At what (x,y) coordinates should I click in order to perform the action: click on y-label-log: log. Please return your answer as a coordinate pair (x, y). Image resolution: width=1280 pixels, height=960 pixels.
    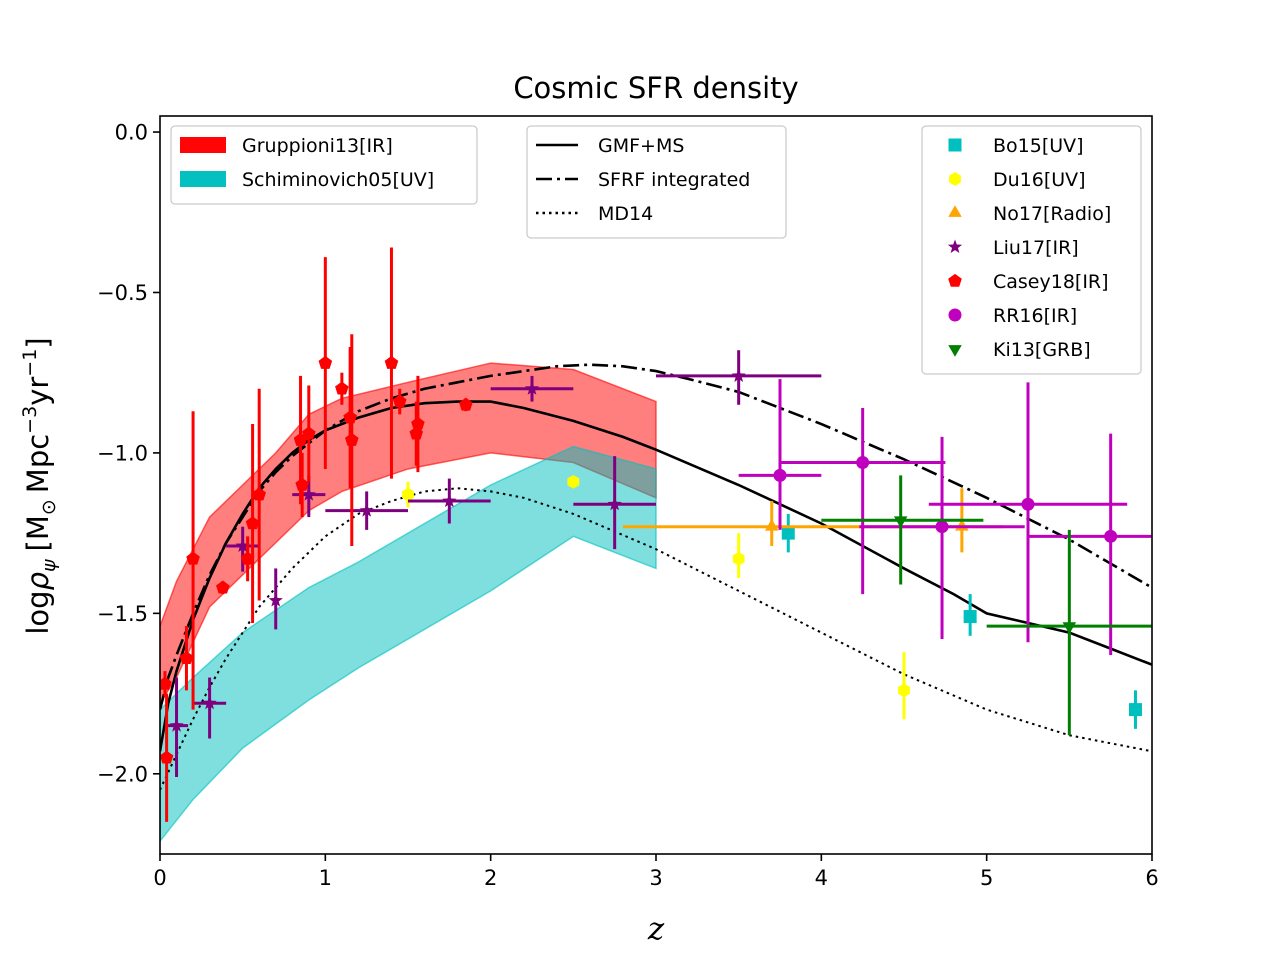
    Looking at the image, I should click on (38, 612).